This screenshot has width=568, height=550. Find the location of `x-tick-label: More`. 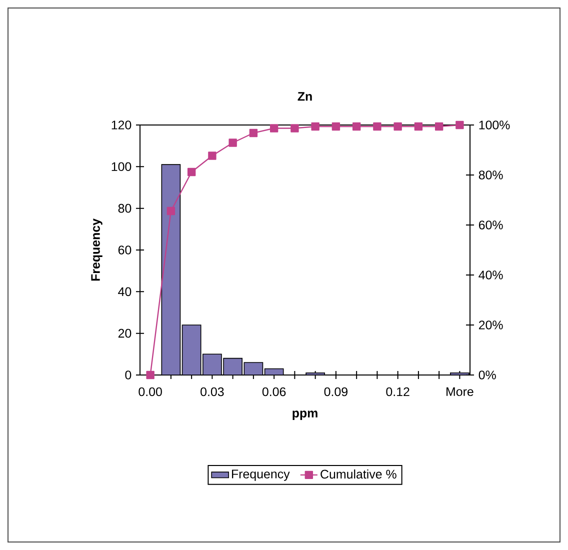

x-tick-label: More is located at coordinates (460, 391).